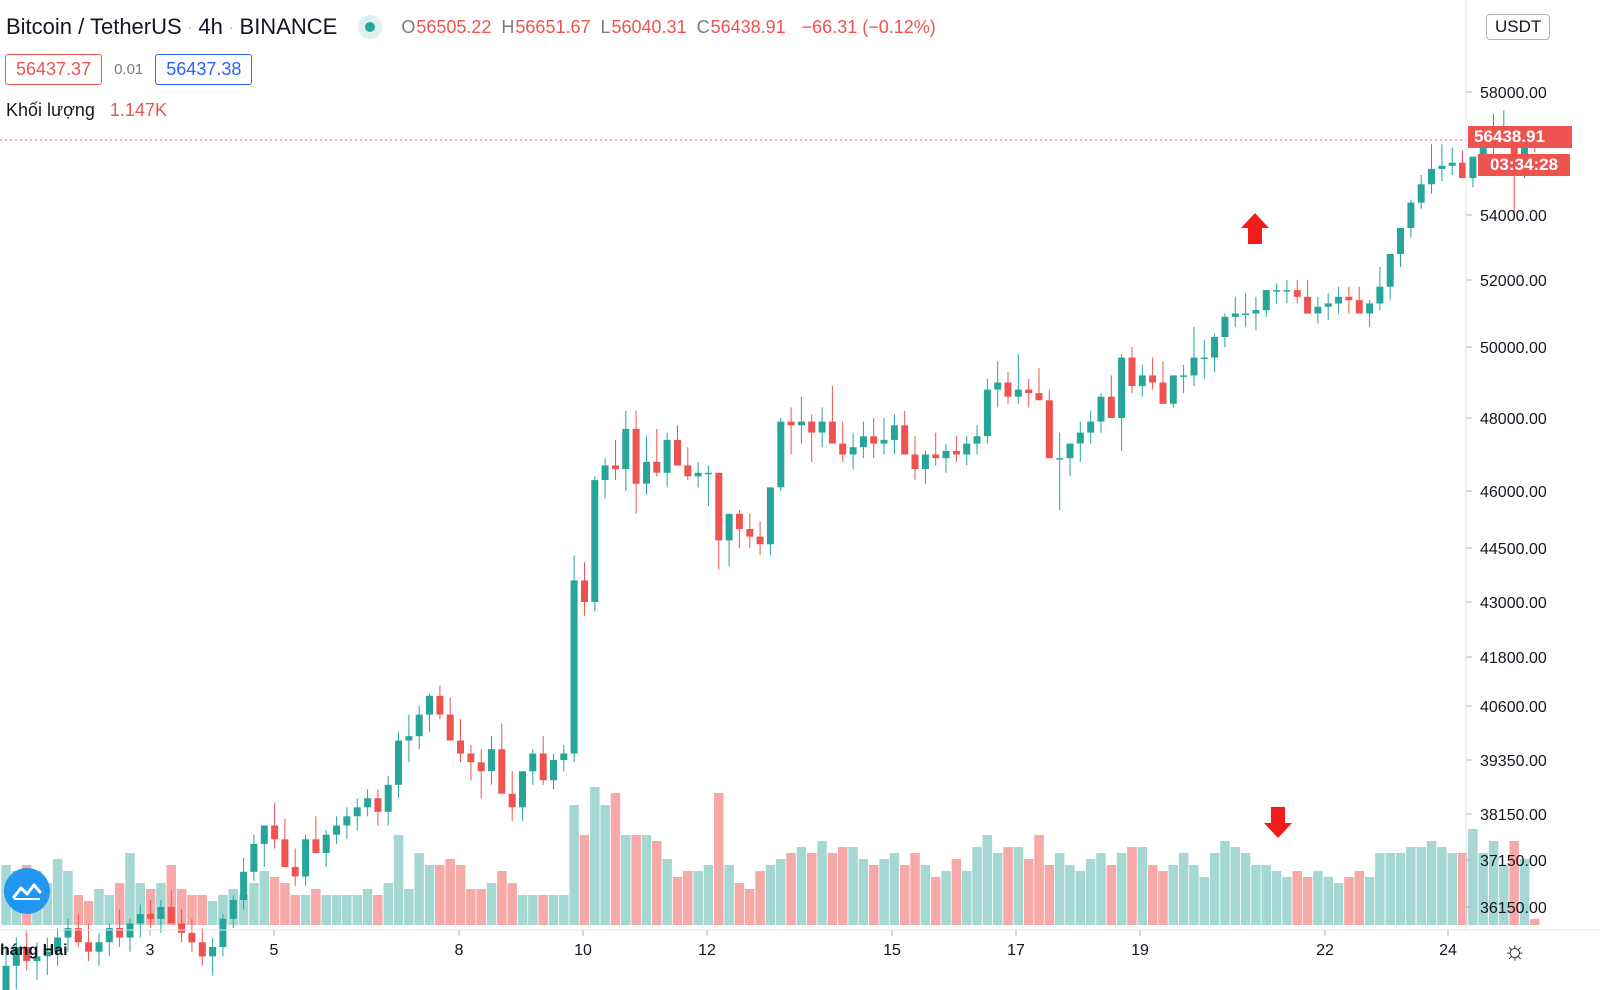 The height and width of the screenshot is (990, 1600). I want to click on close-value: 56438.91, so click(748, 26).